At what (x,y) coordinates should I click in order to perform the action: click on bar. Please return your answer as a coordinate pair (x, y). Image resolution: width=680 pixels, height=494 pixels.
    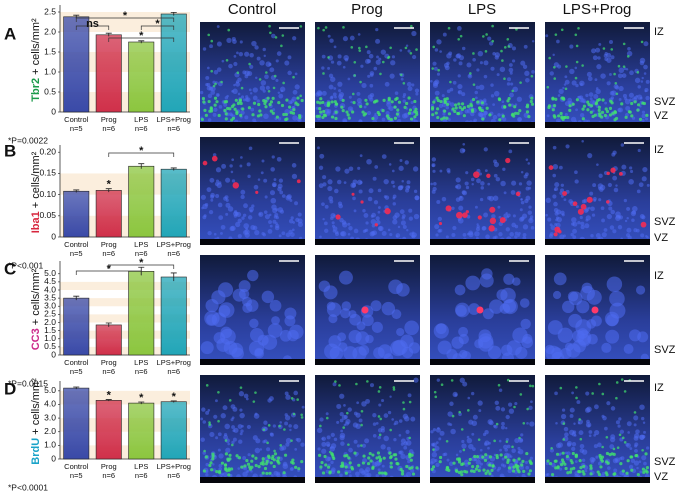
    Looking at the image, I should click on (173, 430).